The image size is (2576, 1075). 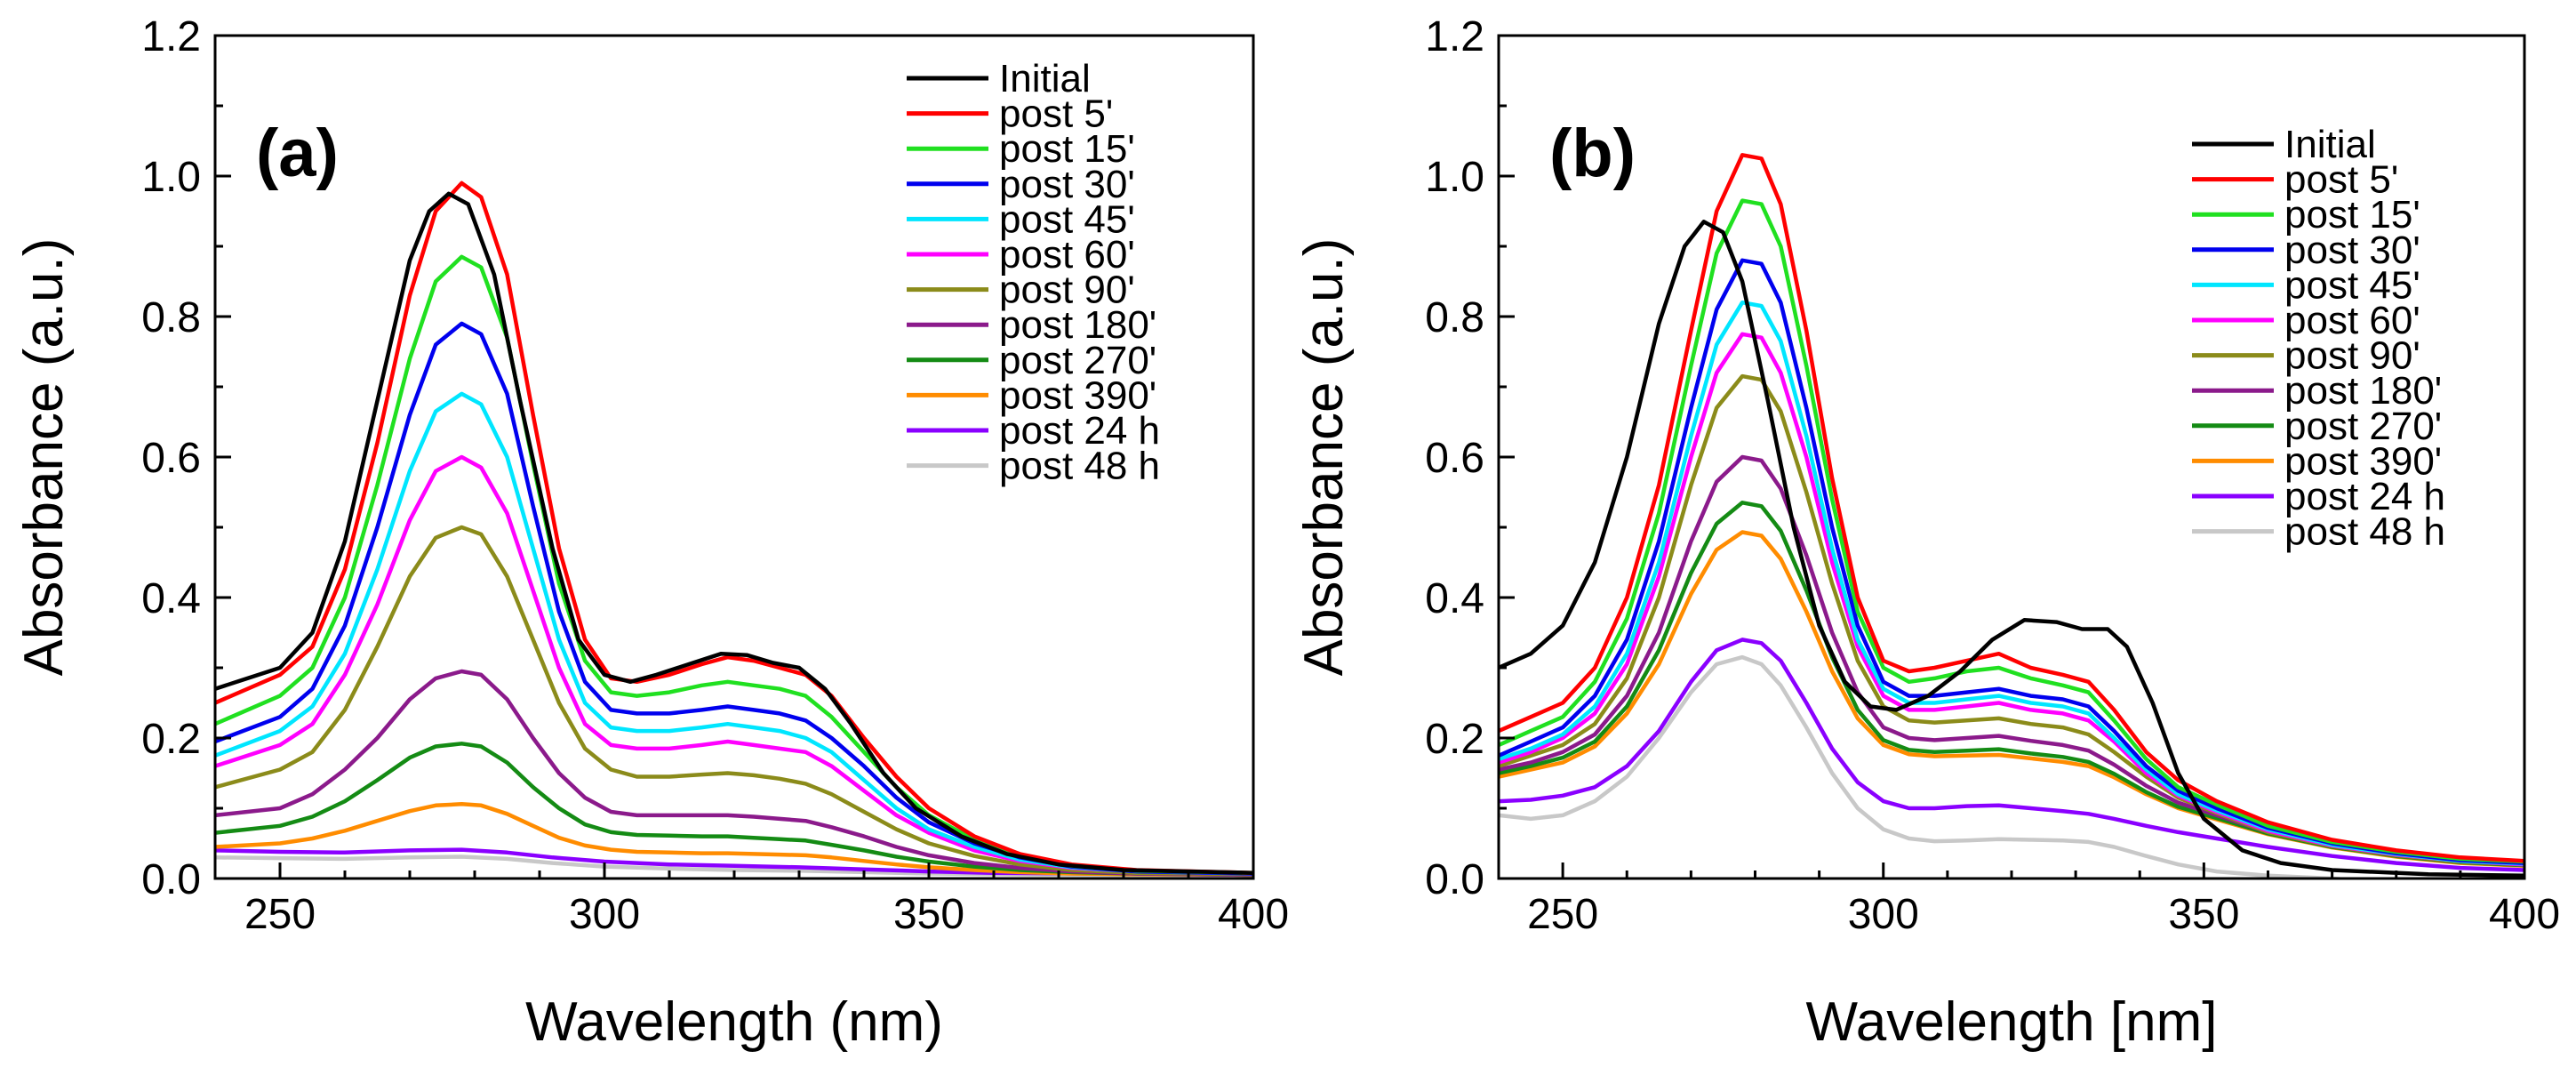 What do you see at coordinates (297, 153) in the screenshot?
I see `panel-label: (a)` at bounding box center [297, 153].